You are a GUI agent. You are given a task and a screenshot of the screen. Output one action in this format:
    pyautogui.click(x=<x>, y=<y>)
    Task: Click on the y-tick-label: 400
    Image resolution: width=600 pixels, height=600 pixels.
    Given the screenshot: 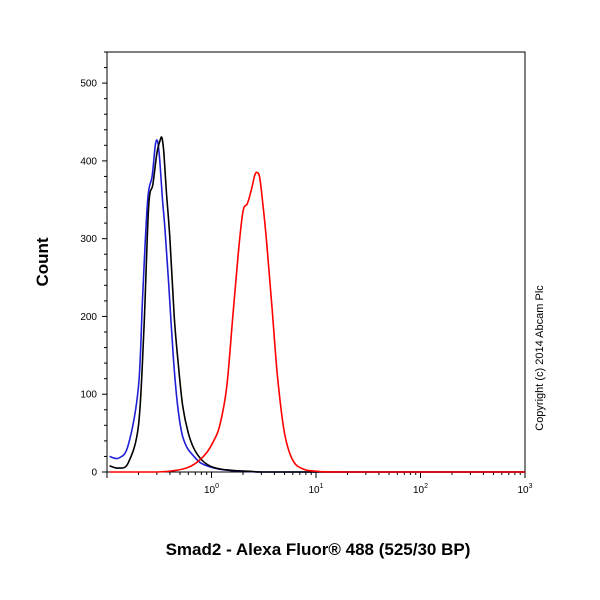 What is the action you would take?
    pyautogui.click(x=88, y=161)
    